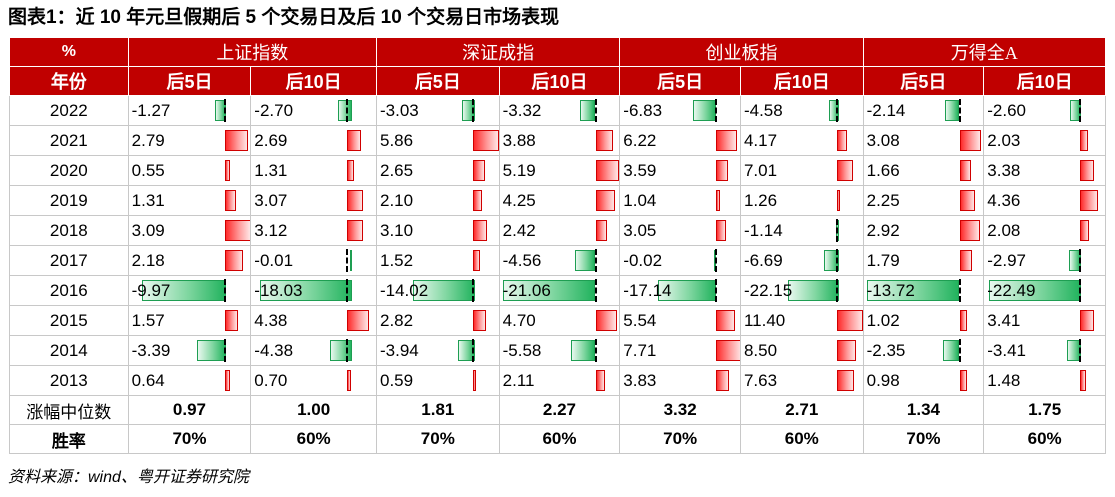 Image resolution: width=1115 pixels, height=497 pixels. I want to click on value-cell: -4.56, so click(559, 260).